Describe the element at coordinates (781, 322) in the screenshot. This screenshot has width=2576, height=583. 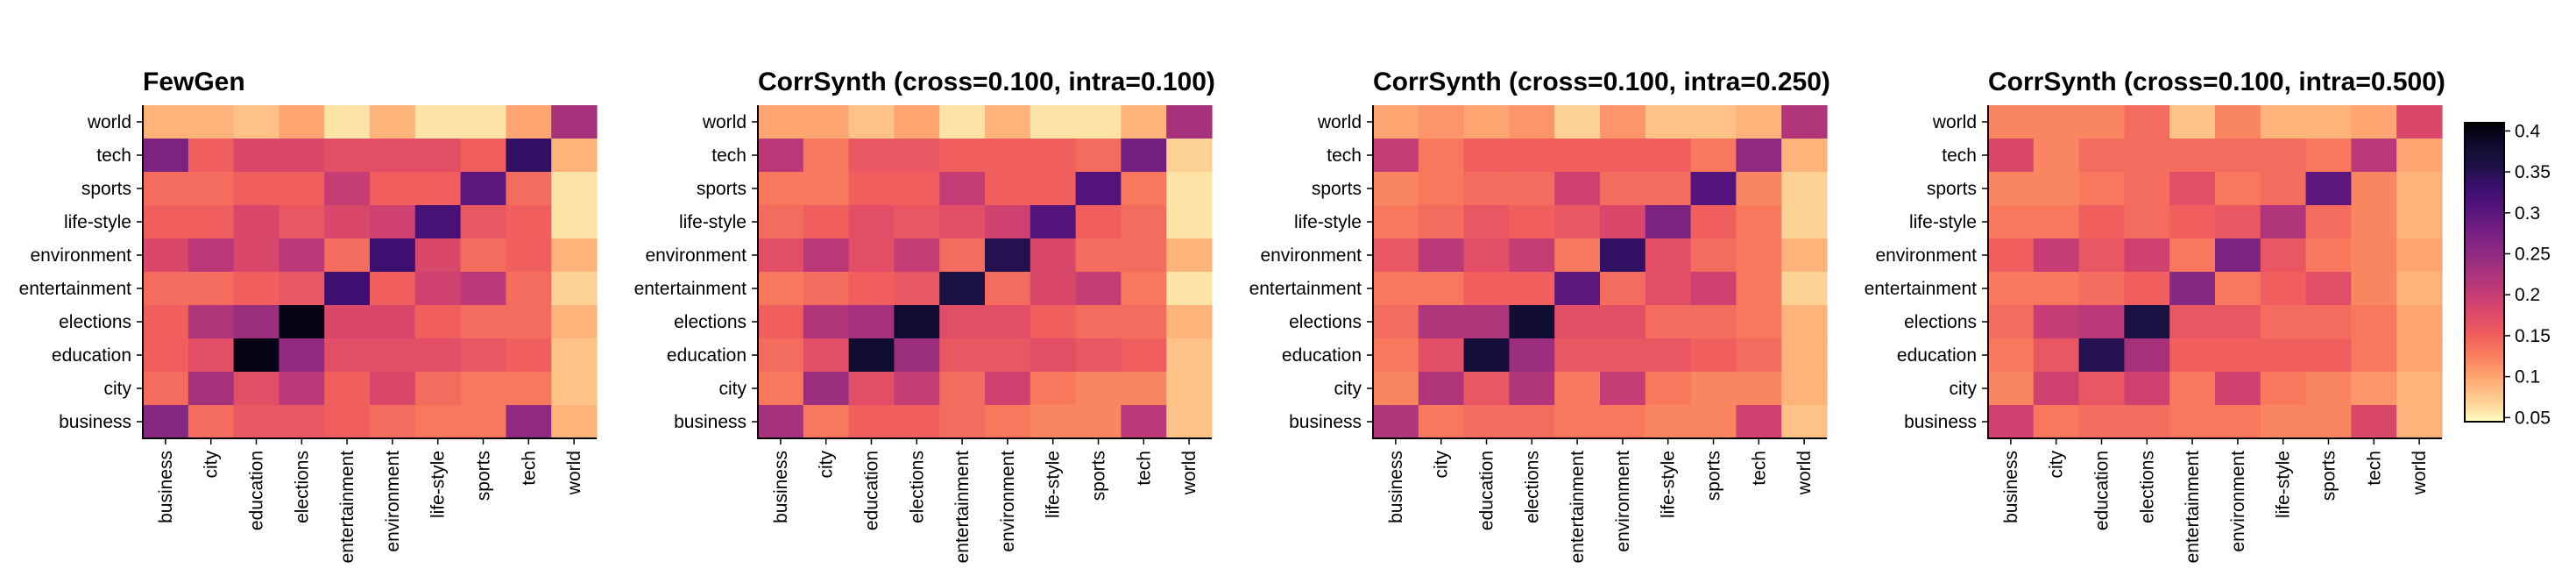
I see `heatmap-cell-elections-business` at that location.